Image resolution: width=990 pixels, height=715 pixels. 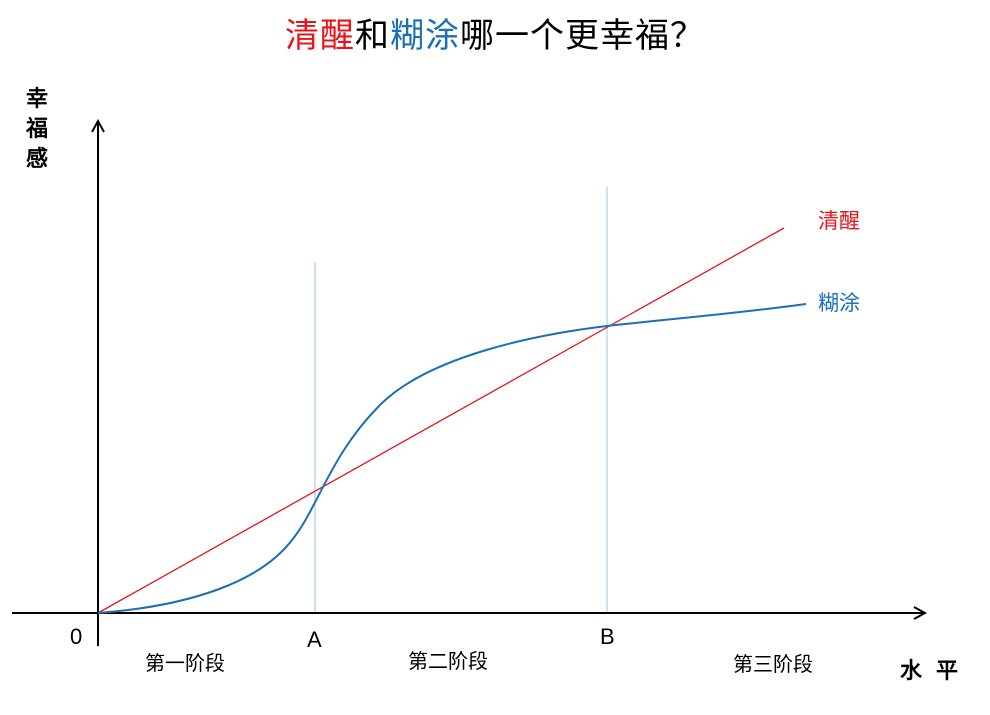 I want to click on title-part-clear: 清醒, so click(x=320, y=36).